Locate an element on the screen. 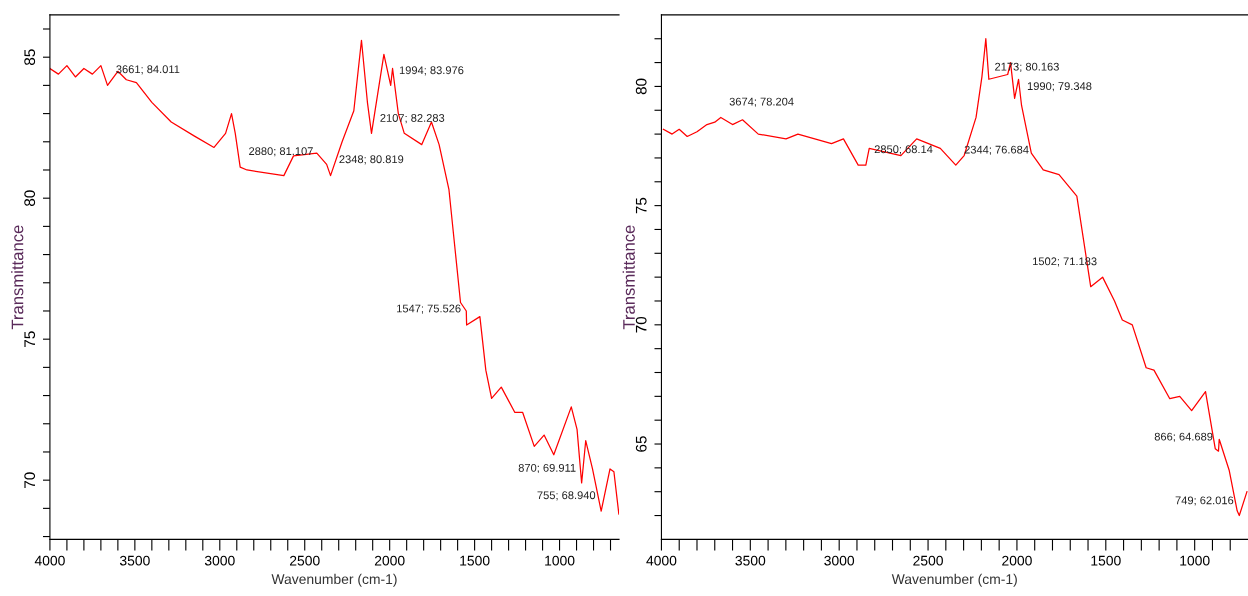 The width and height of the screenshot is (1248, 596). annotation: 870; 69.911 is located at coordinates (547, 468).